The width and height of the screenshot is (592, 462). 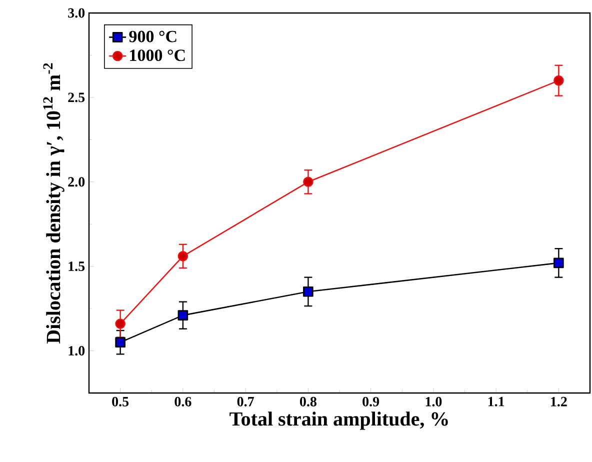 What do you see at coordinates (76, 351) in the screenshot?
I see `y-tick-label: 1.0` at bounding box center [76, 351].